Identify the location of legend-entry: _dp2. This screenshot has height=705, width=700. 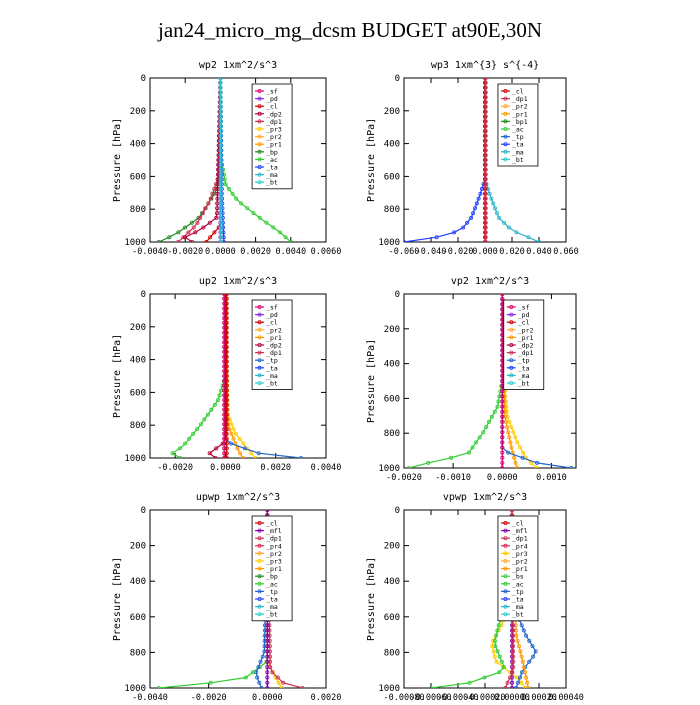
(526, 346).